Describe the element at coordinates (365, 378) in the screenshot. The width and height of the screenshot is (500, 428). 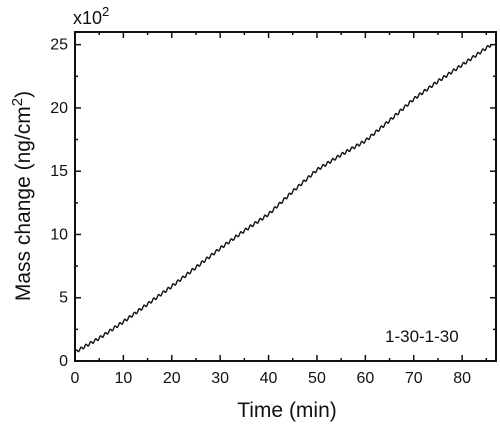
I see `x-tick-label: 60` at that location.